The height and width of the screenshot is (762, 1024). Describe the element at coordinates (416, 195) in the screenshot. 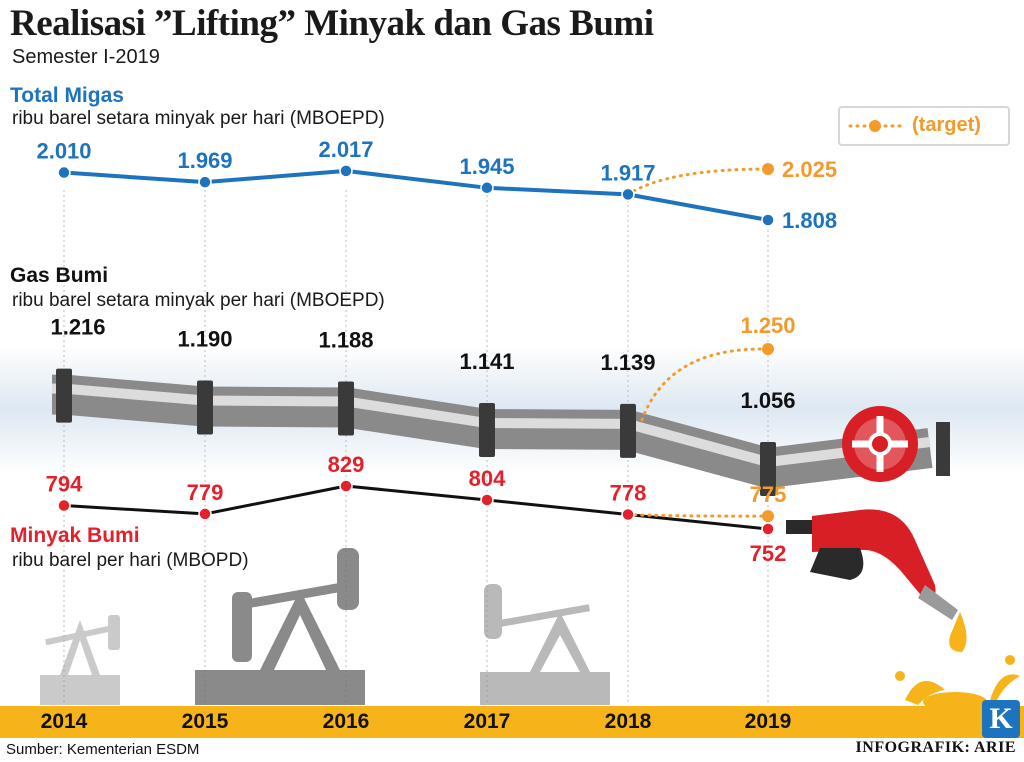

I see `migas-series-line` at that location.